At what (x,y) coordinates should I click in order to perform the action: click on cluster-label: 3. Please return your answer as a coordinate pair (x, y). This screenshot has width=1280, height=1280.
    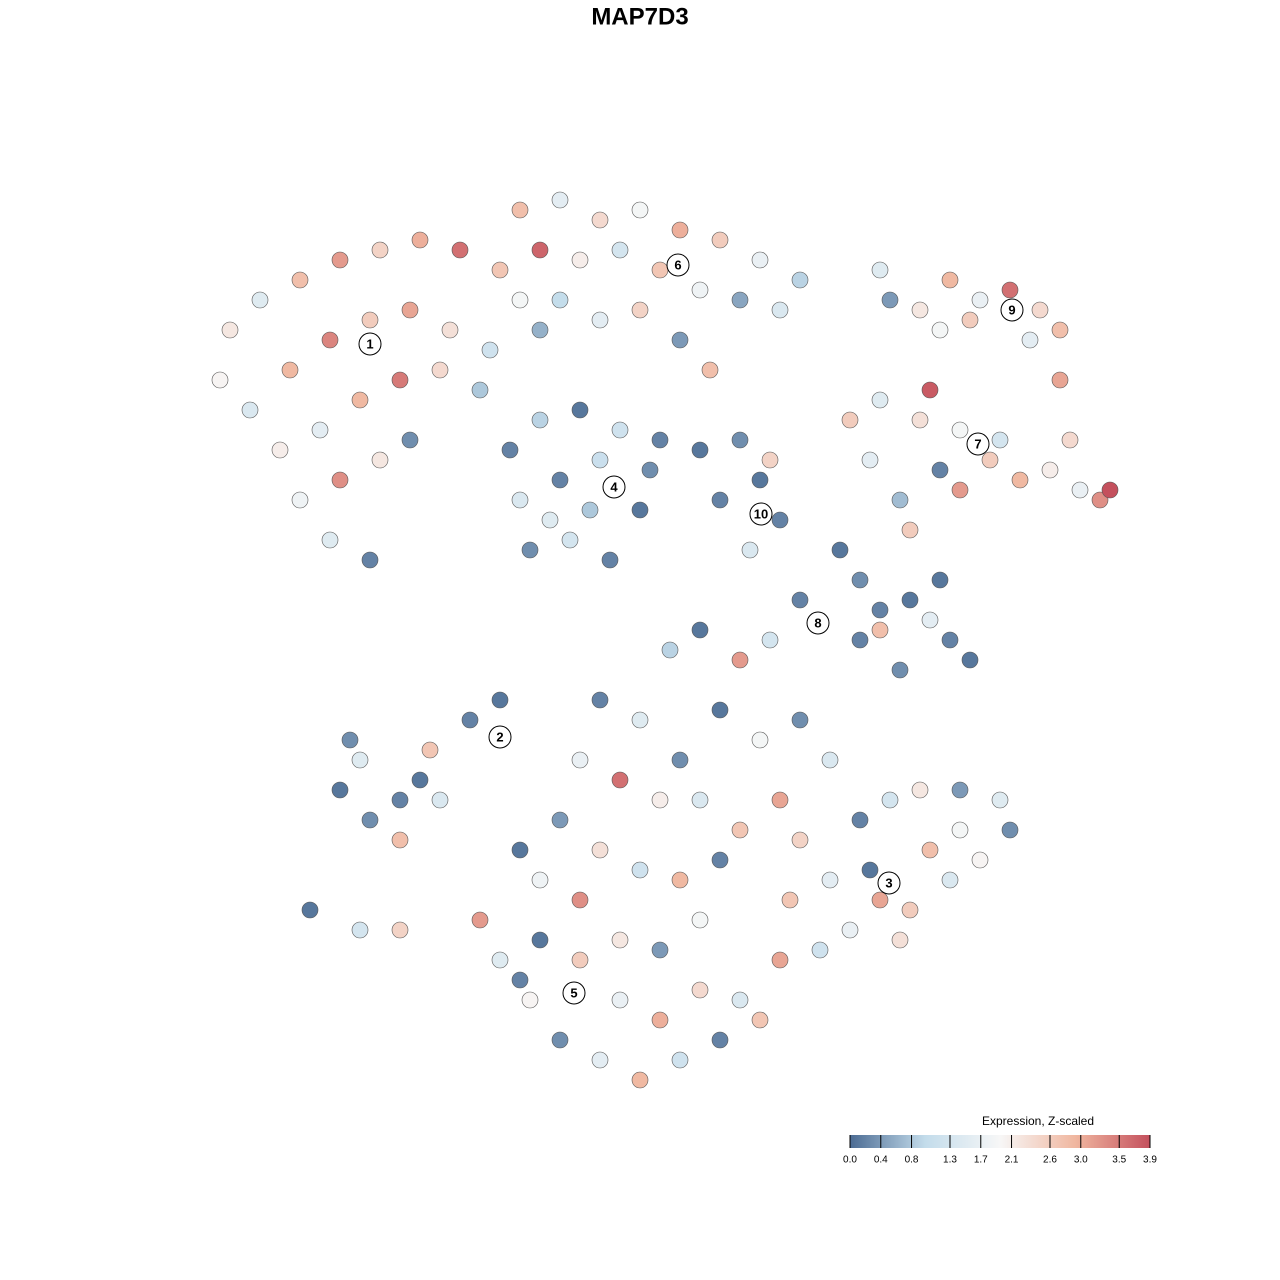
    Looking at the image, I should click on (888, 882).